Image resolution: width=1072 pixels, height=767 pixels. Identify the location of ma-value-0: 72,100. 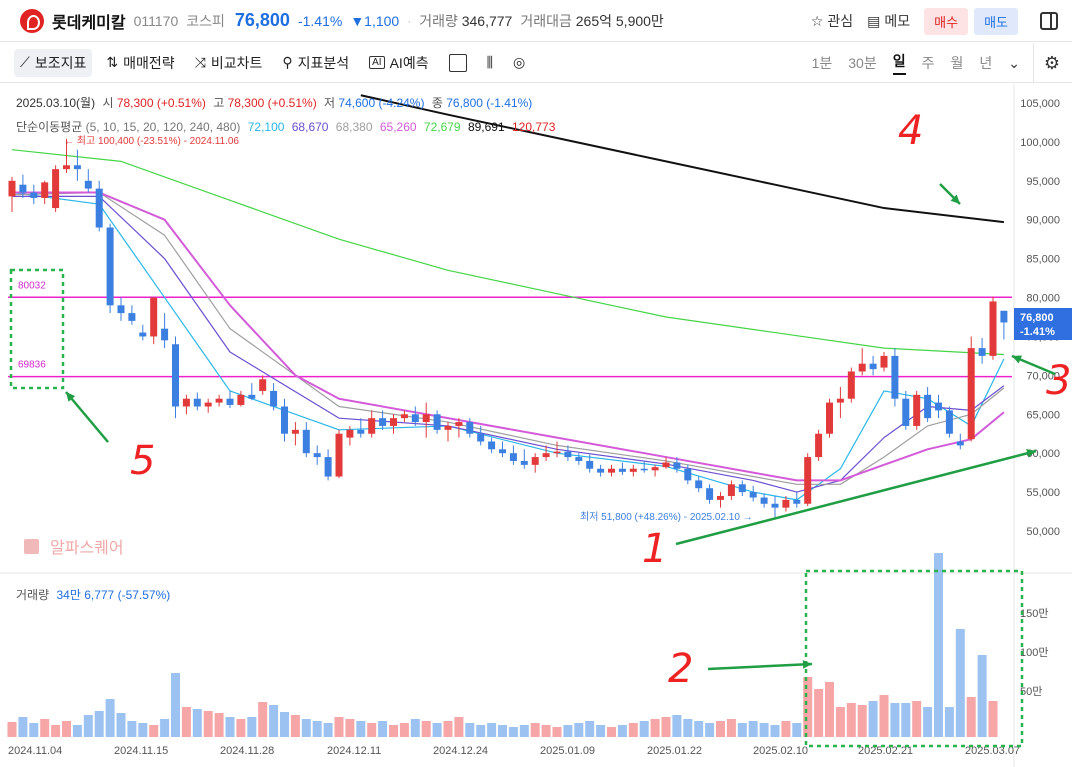
(266, 127).